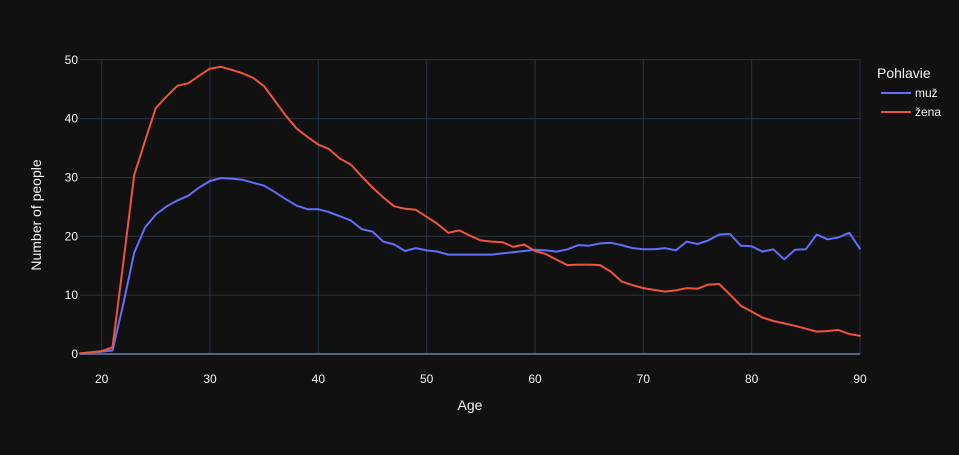 This screenshot has height=455, width=959. Describe the element at coordinates (752, 379) in the screenshot. I see `x-tick-label: 80` at that location.